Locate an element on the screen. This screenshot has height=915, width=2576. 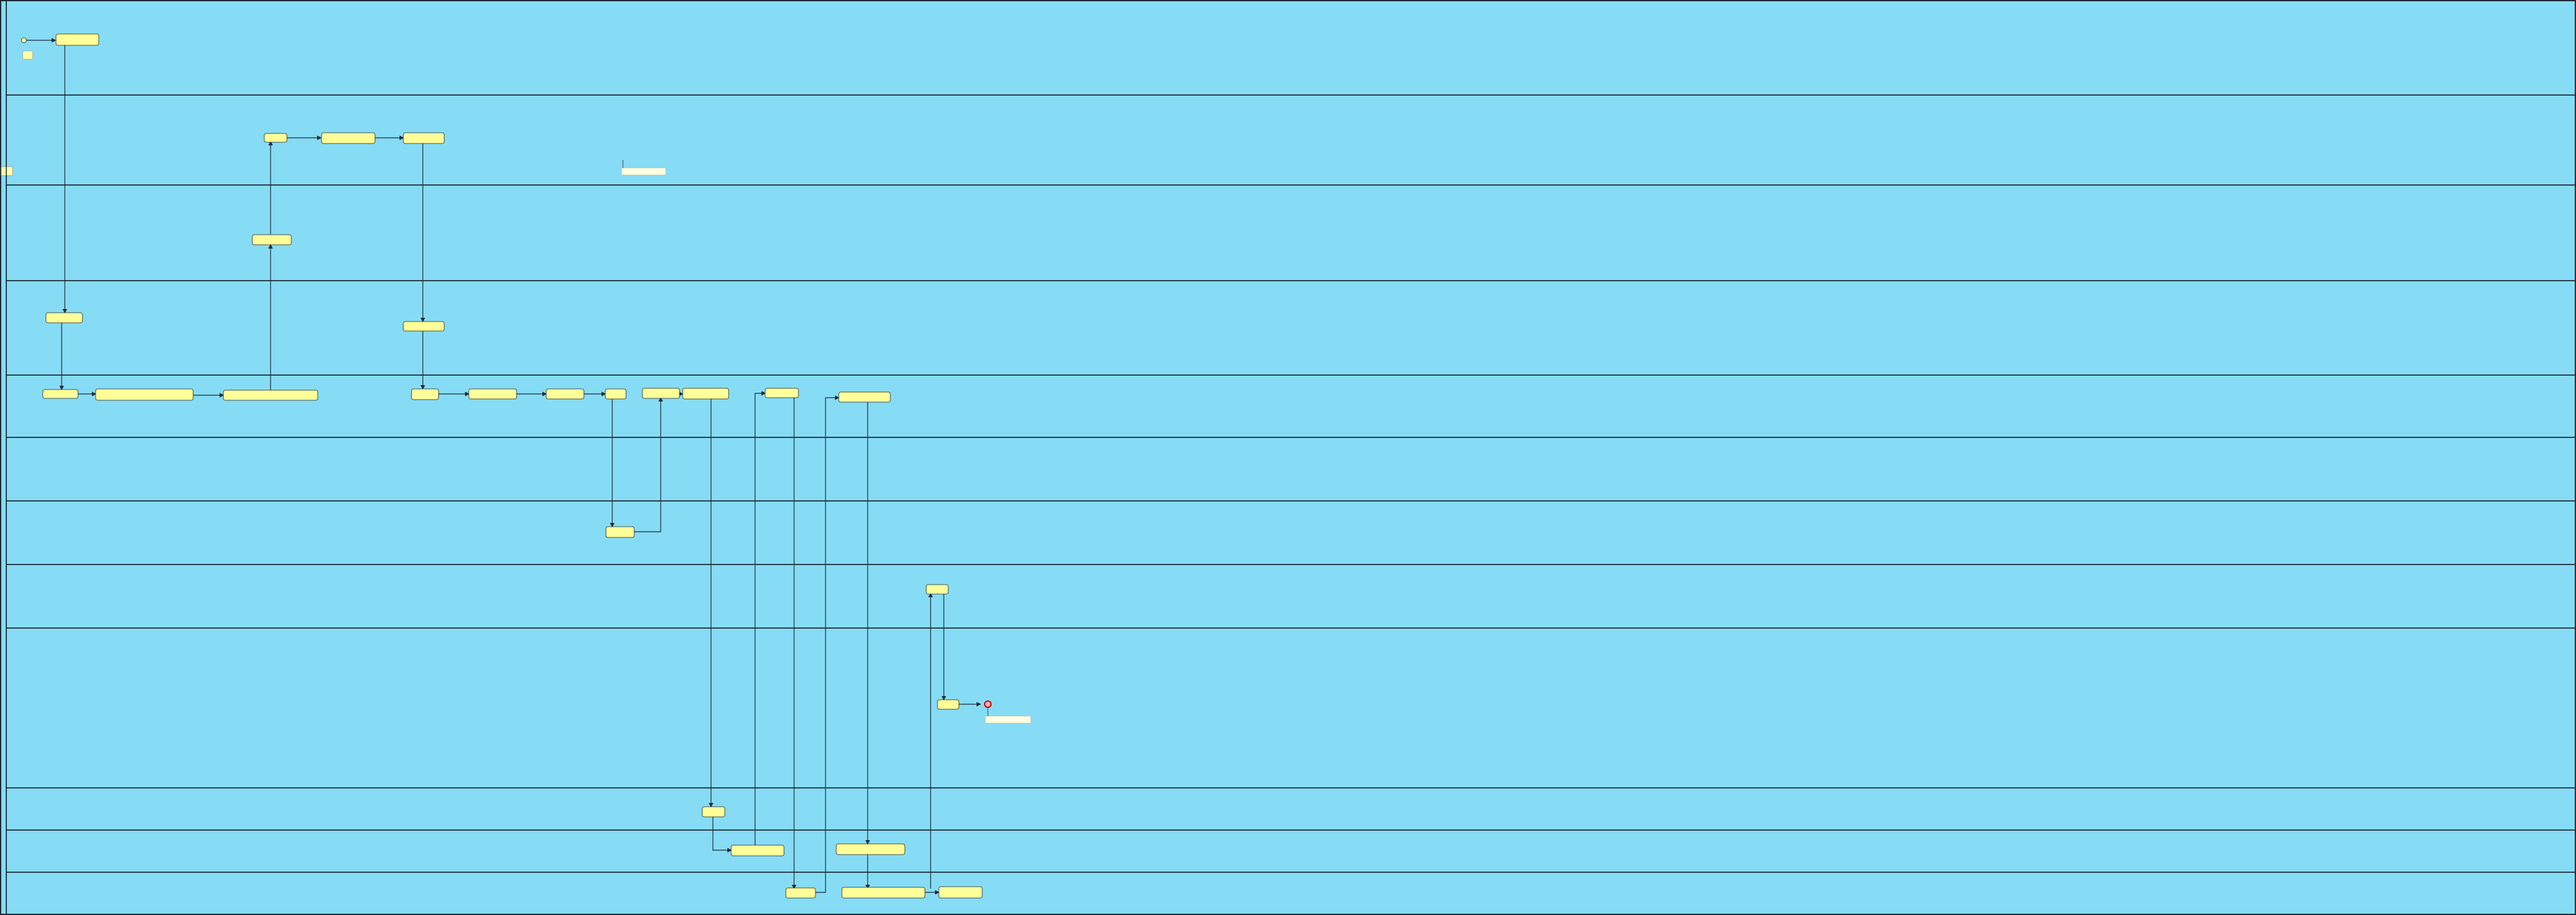
flow-task15-to-task16 is located at coordinates (648, 464).